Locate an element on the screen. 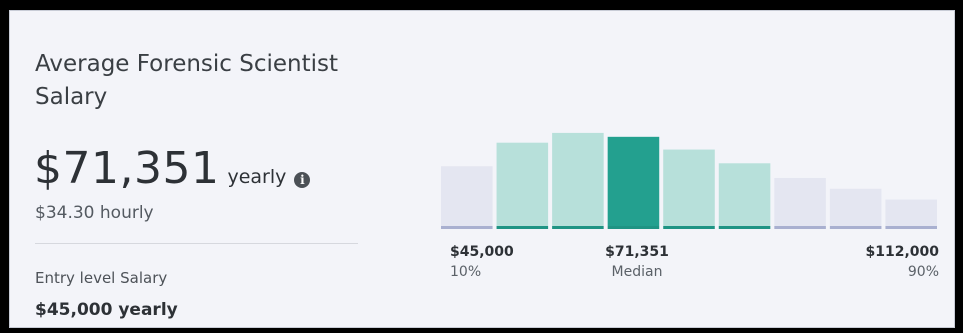  info-icon: i is located at coordinates (302, 180).